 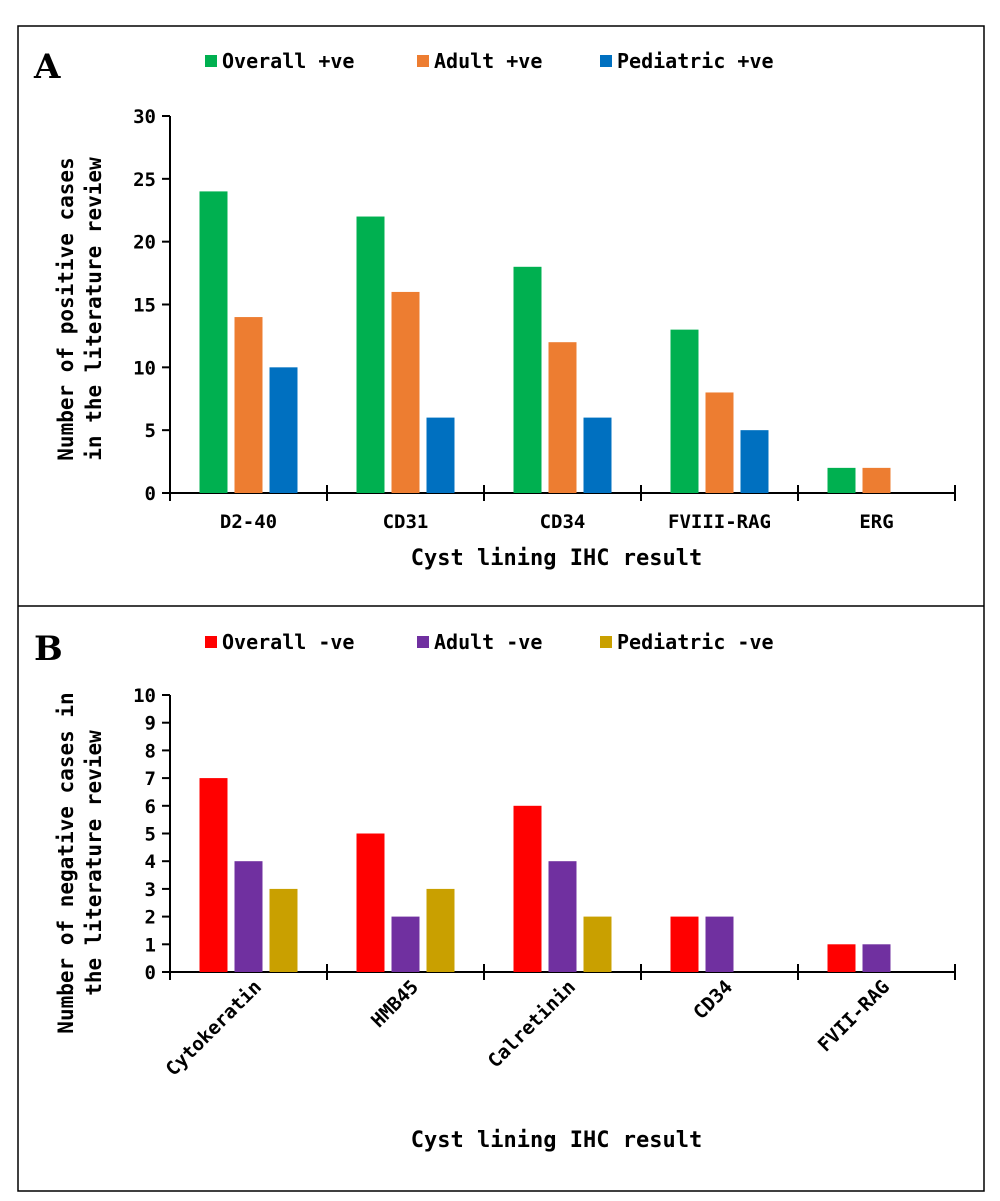 I want to click on x-category-label-a-2: CD34, so click(x=563, y=522).